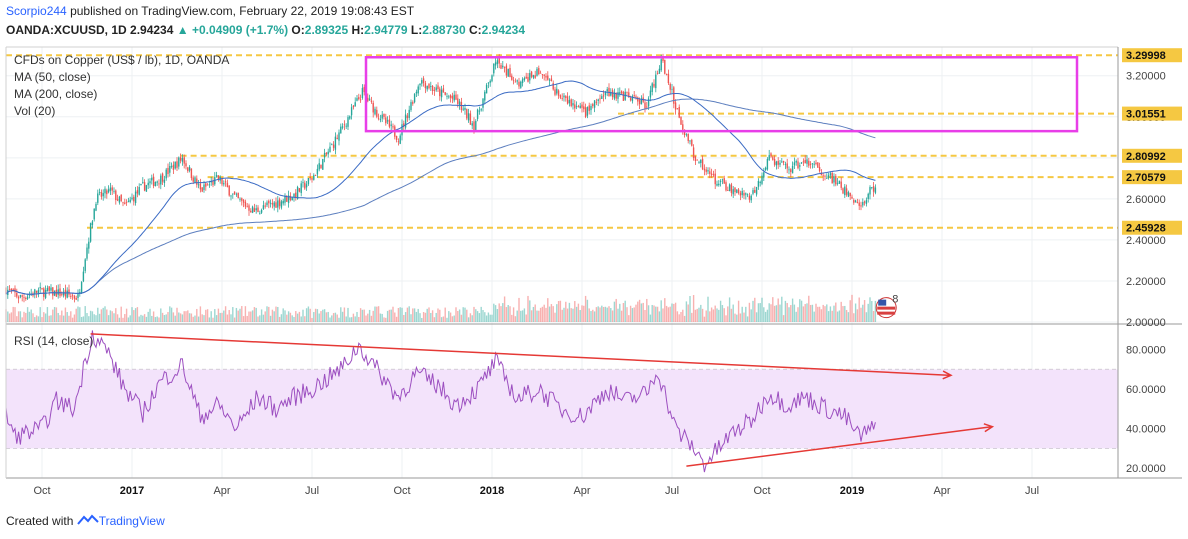 The width and height of the screenshot is (1188, 539). Describe the element at coordinates (131, 521) in the screenshot. I see `tradingview-brand-link: TradingView` at that location.